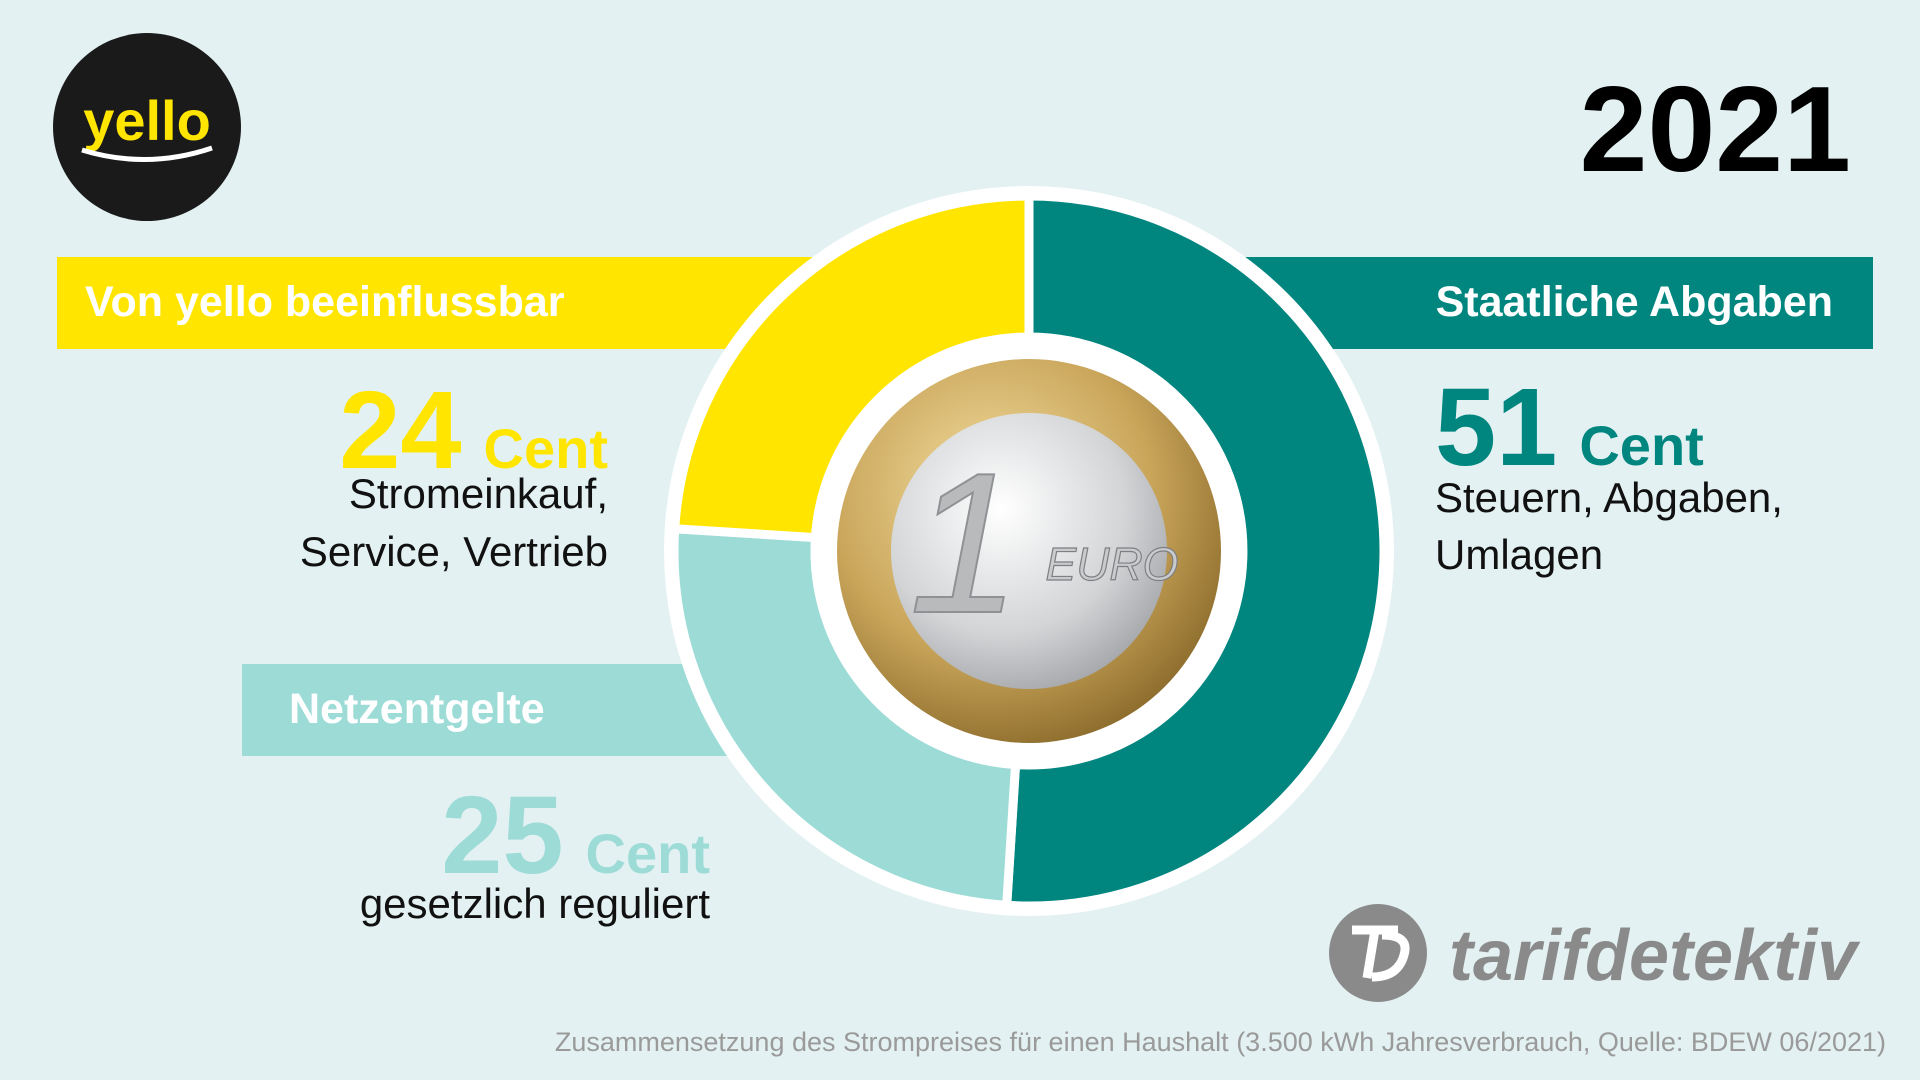 The image size is (1920, 1080). Describe the element at coordinates (1715, 129) in the screenshot. I see `chart-title: 2021` at that location.